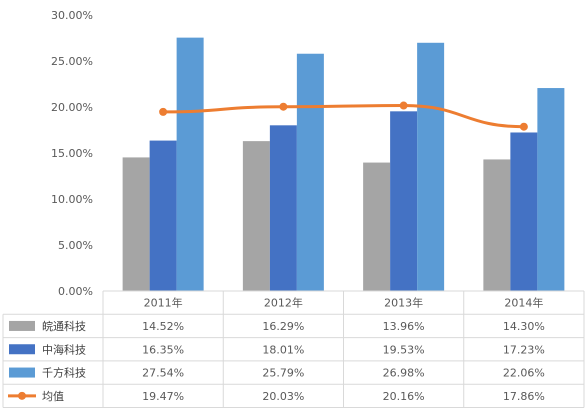 Image resolution: width=586 pixels, height=408 pixels. Describe the element at coordinates (72, 15) in the screenshot. I see `y-tick-label: 30.00%` at that location.